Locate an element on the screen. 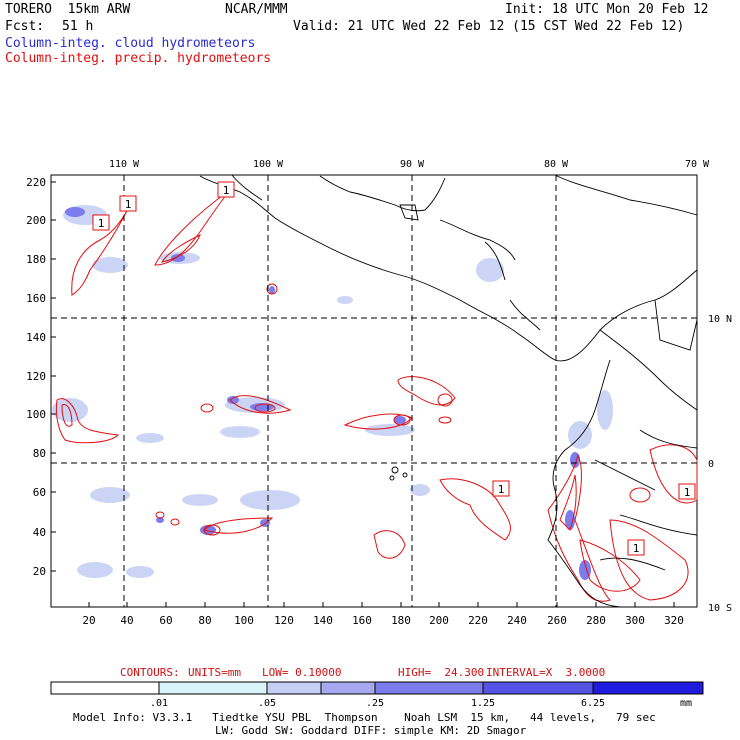 The width and height of the screenshot is (740, 740). fcst-value: 51 h is located at coordinates (78, 26).